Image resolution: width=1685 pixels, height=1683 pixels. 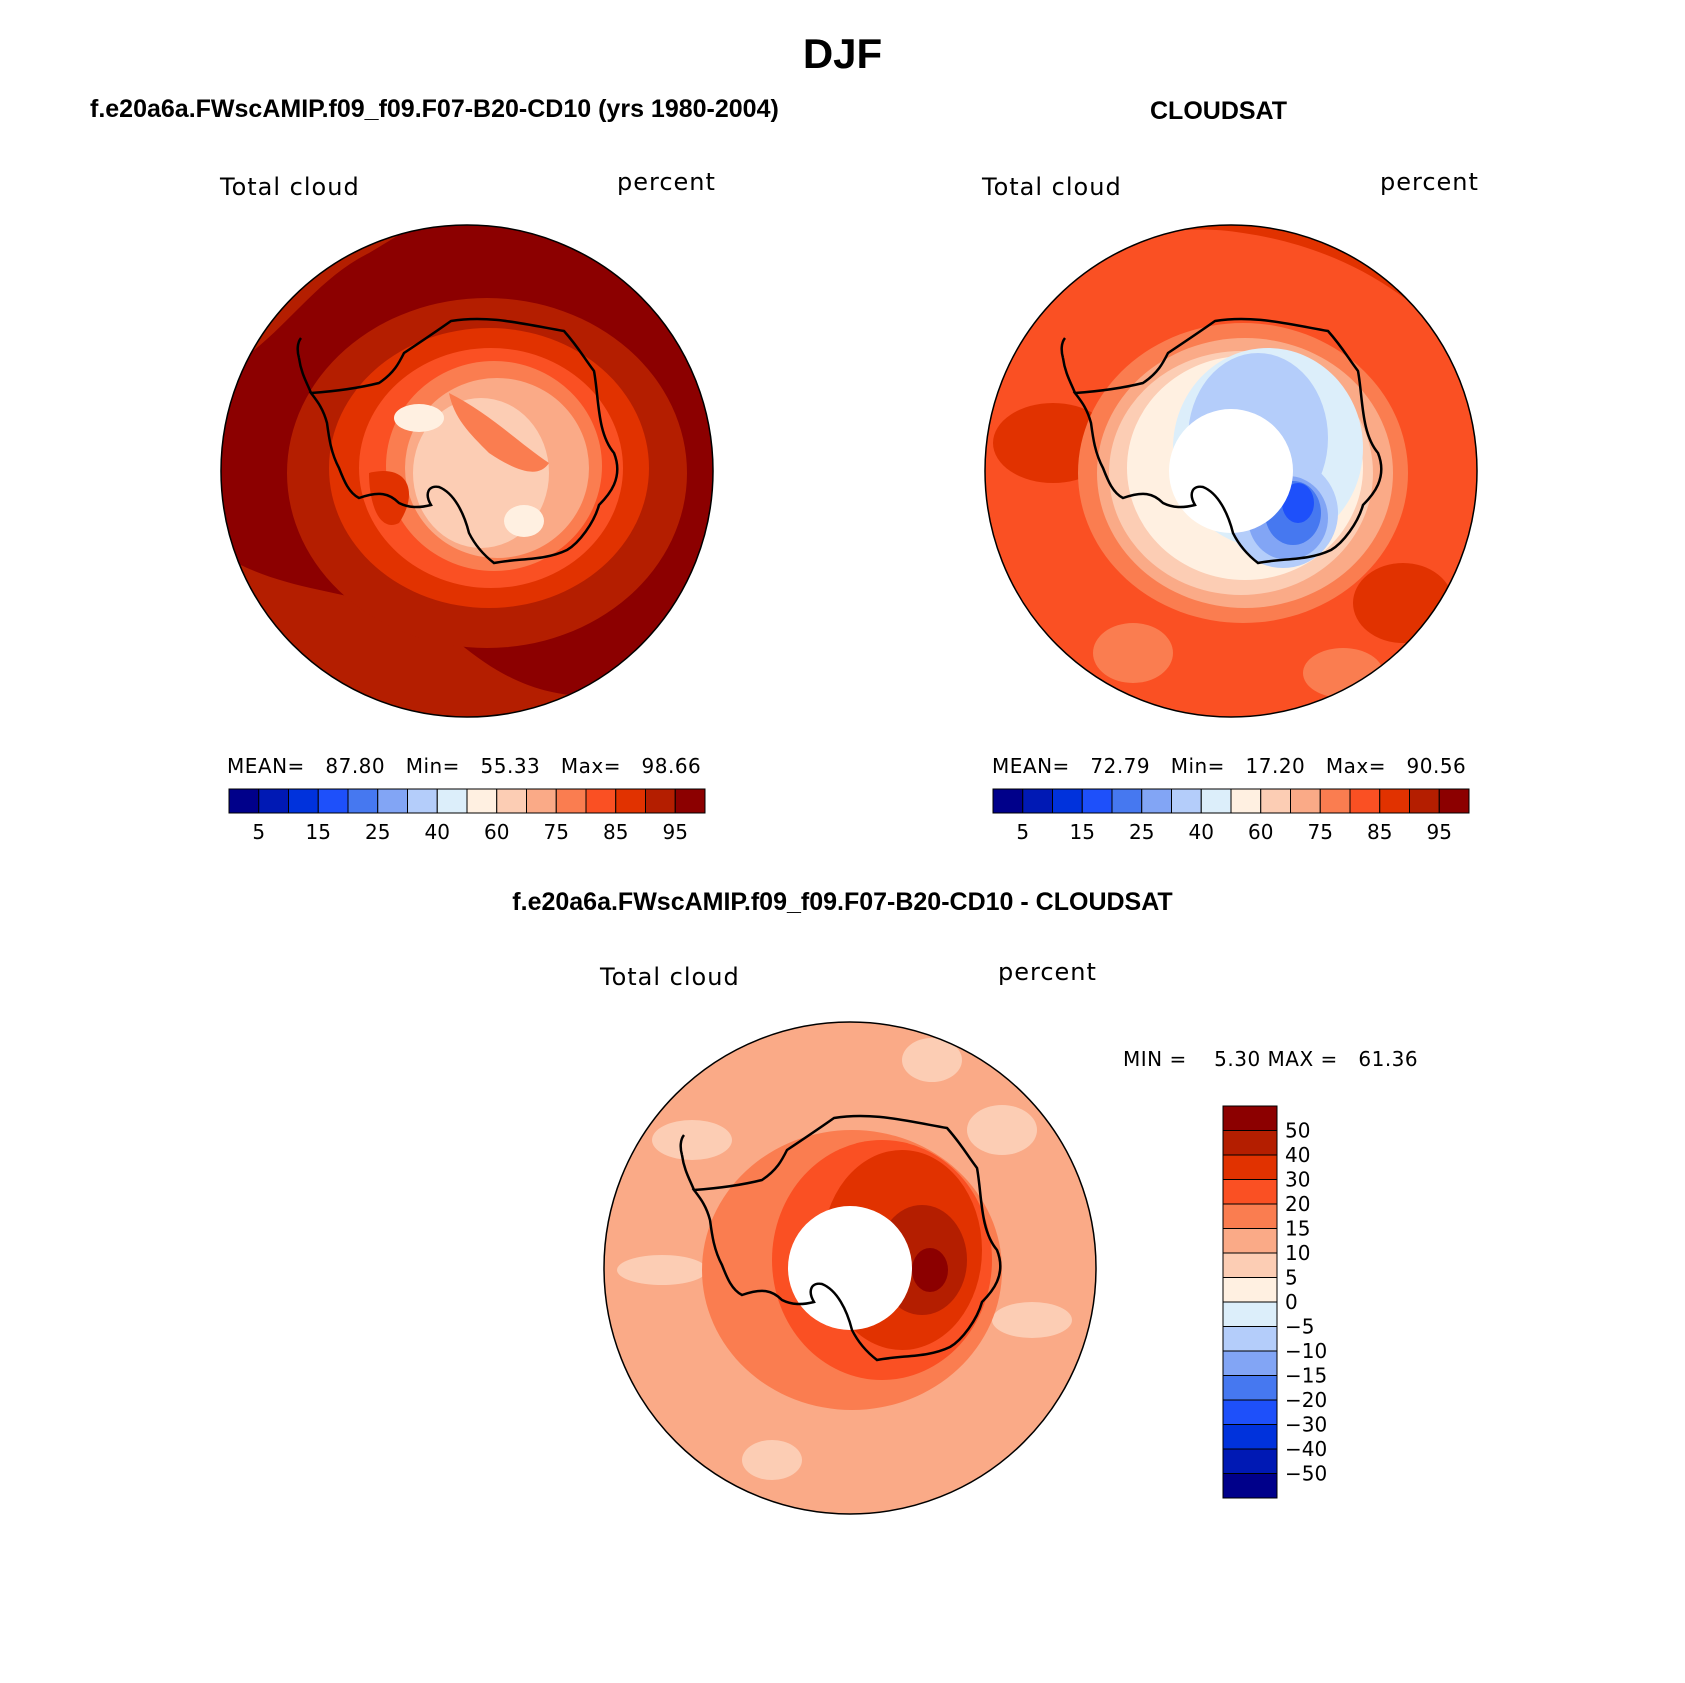 What do you see at coordinates (464, 766) in the screenshot?
I see `model-stats: MEAN= 87.80 Min= 55.33 Max= 98.66` at bounding box center [464, 766].